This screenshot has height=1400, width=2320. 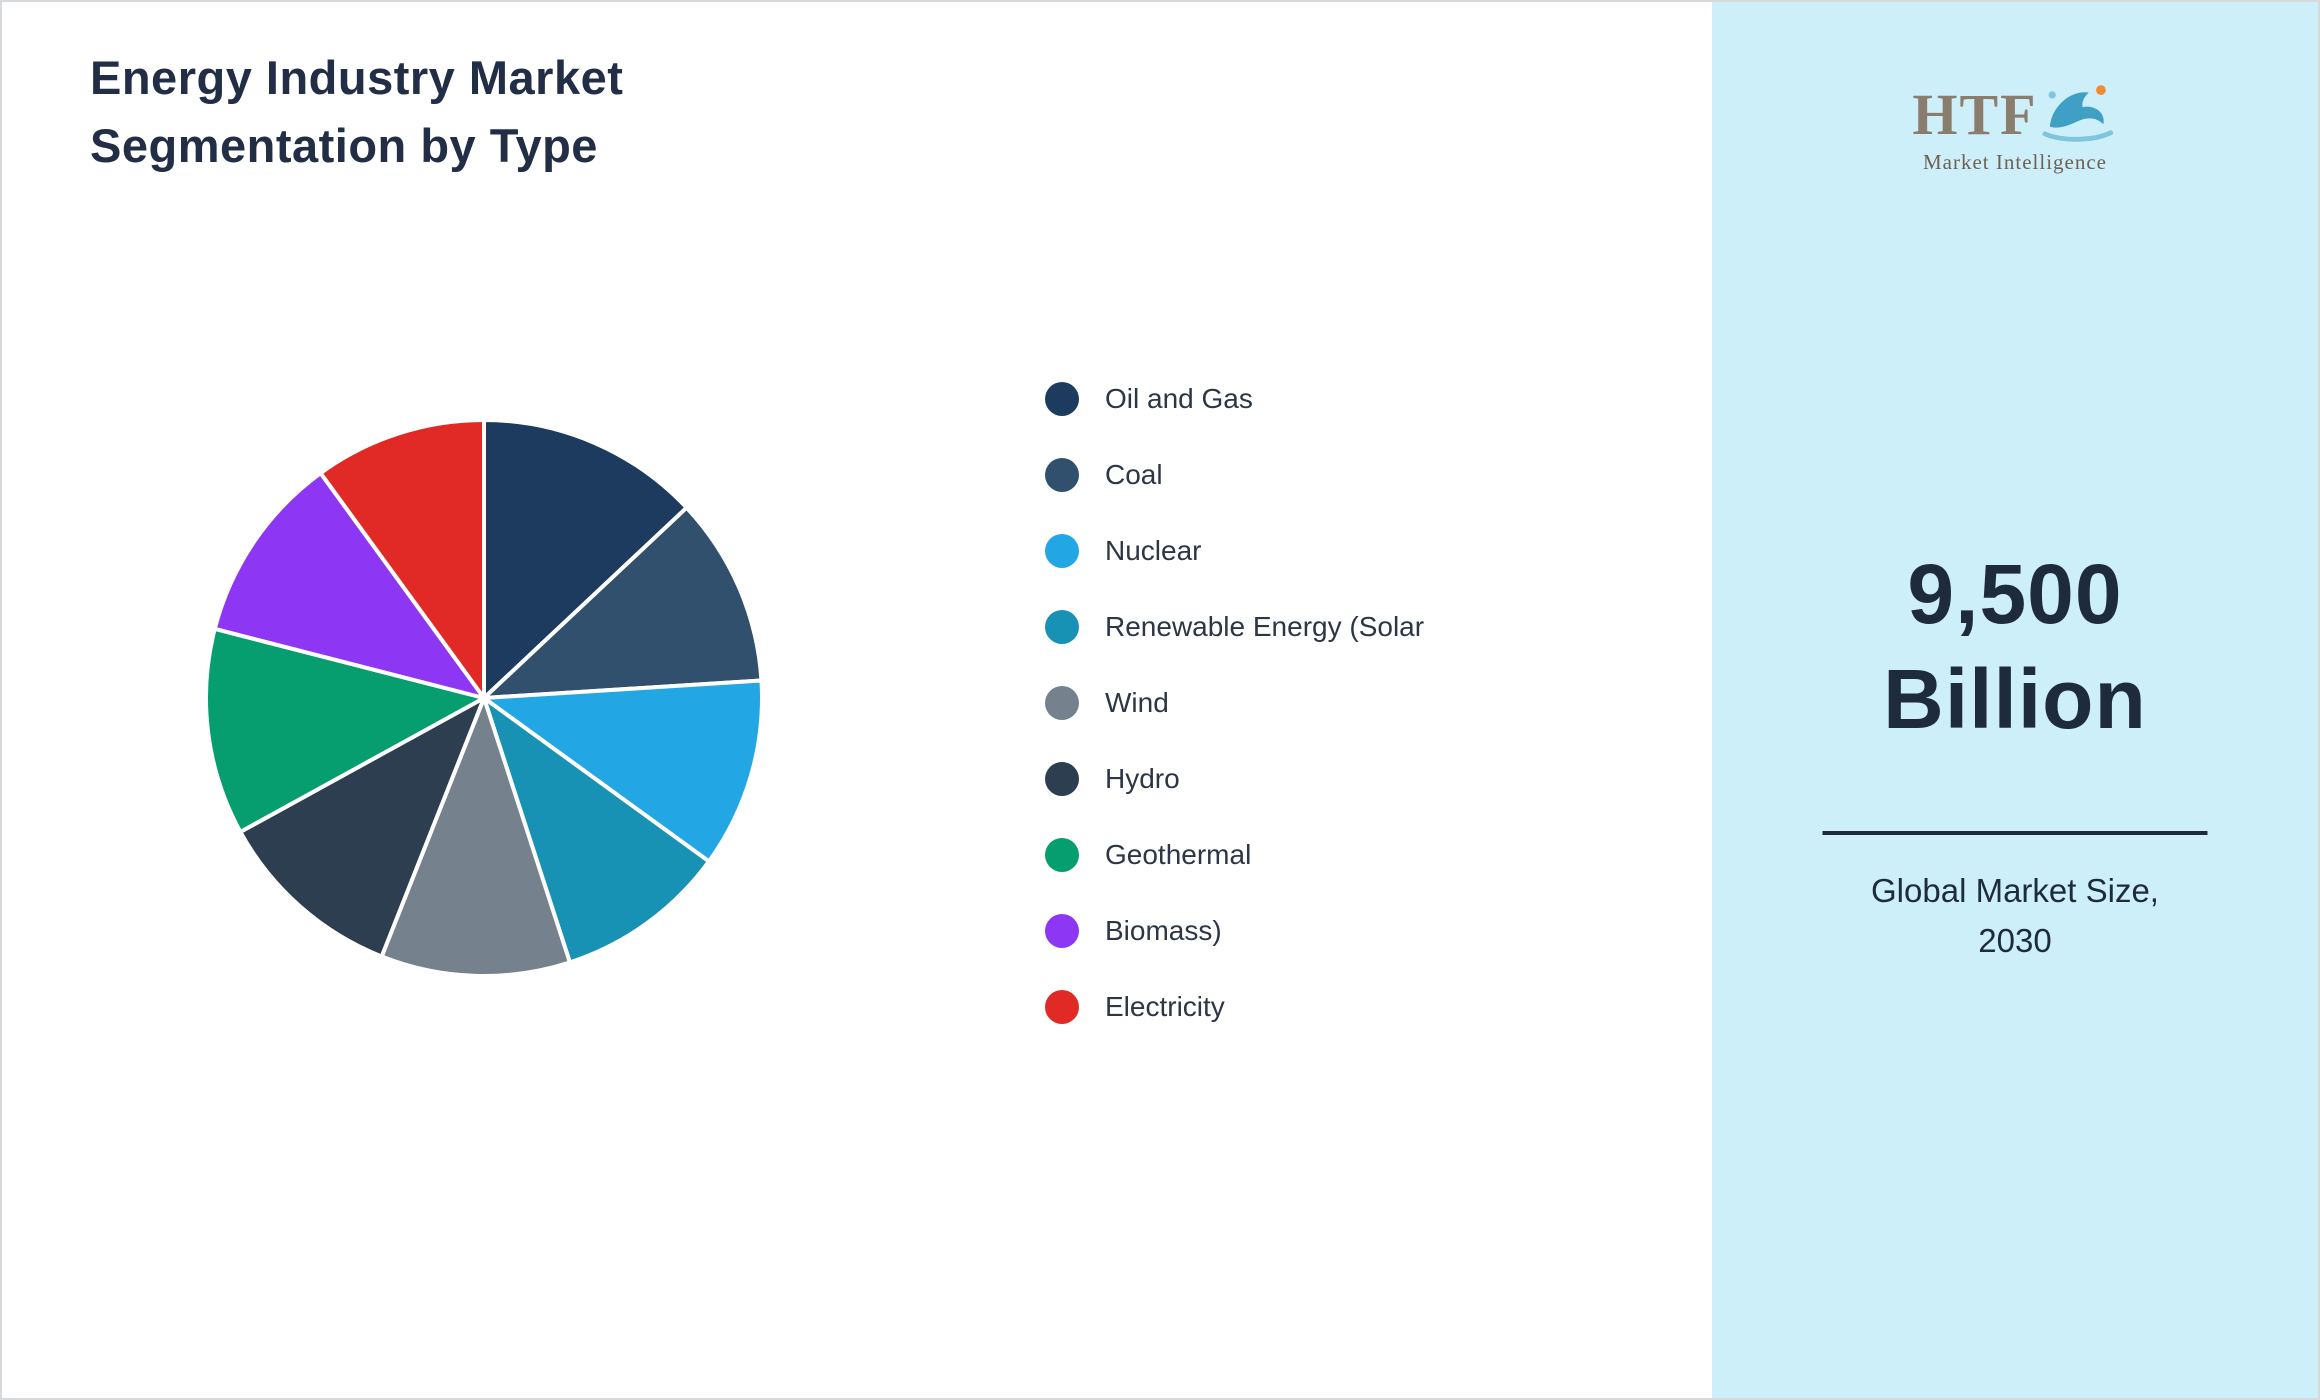 I want to click on pie-chart-svg, so click(x=484, y=698).